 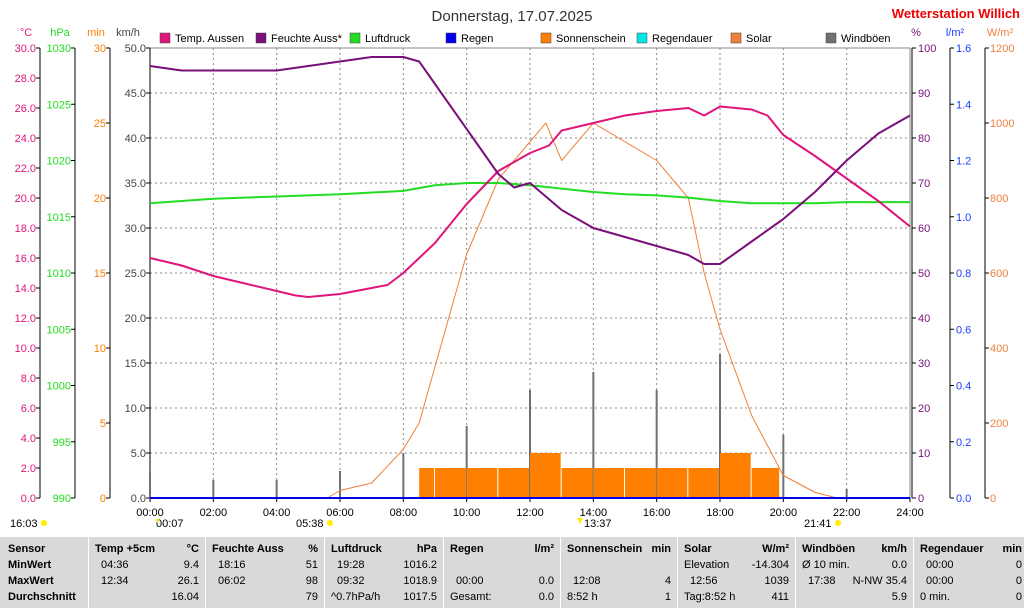 I want to click on stats-temp-max-time: 12:34, so click(x=115, y=581).